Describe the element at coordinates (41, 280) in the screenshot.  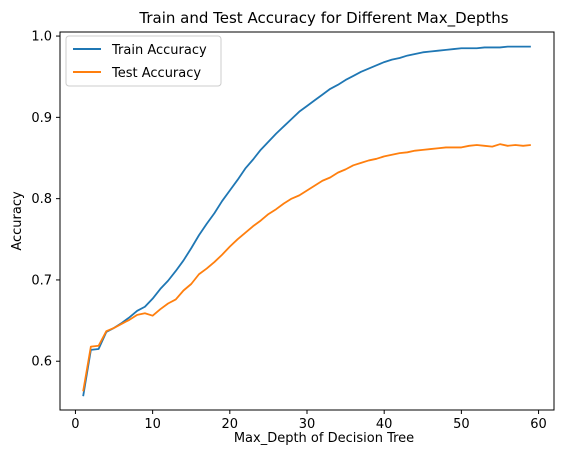
I see `y-tick-label: 0.7` at that location.